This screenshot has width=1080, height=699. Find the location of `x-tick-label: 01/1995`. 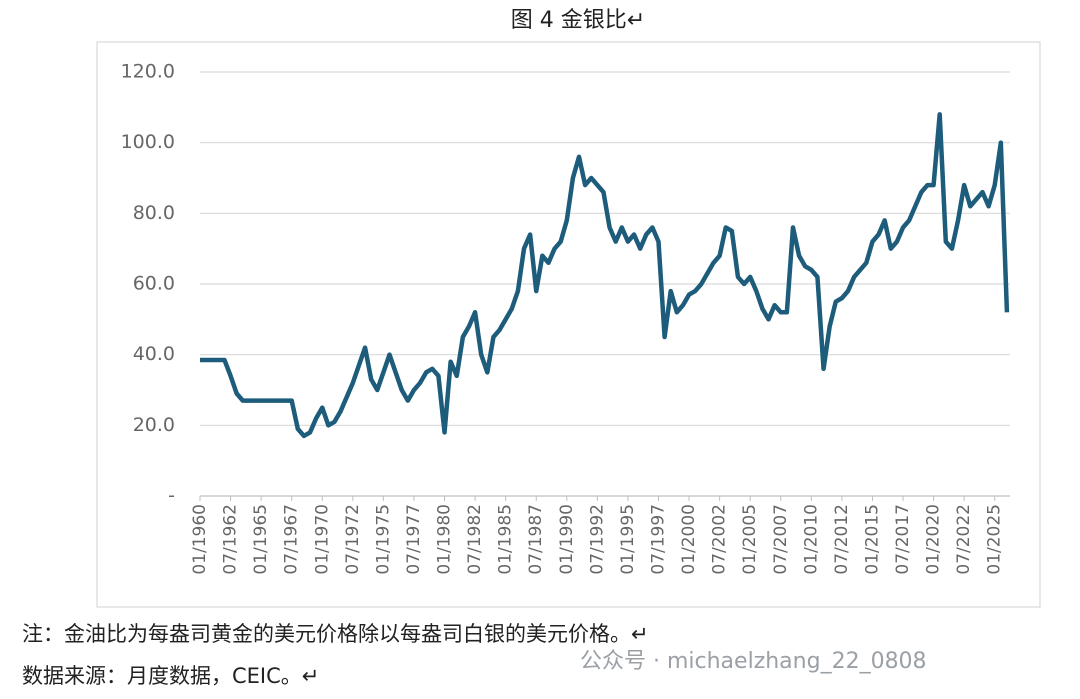

x-tick-label: 01/1995 is located at coordinates (628, 539).